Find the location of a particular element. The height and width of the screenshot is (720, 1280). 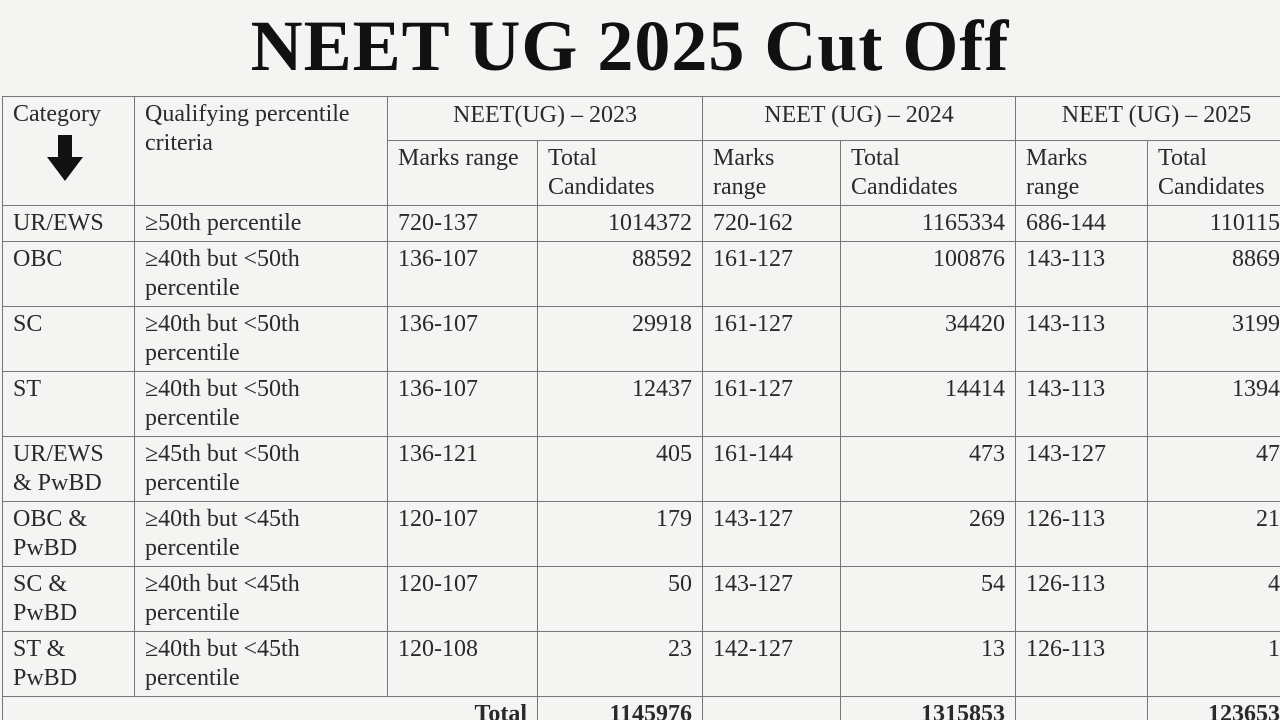

year-header: NEET (UG) – 2025 is located at coordinates (1147, 118).